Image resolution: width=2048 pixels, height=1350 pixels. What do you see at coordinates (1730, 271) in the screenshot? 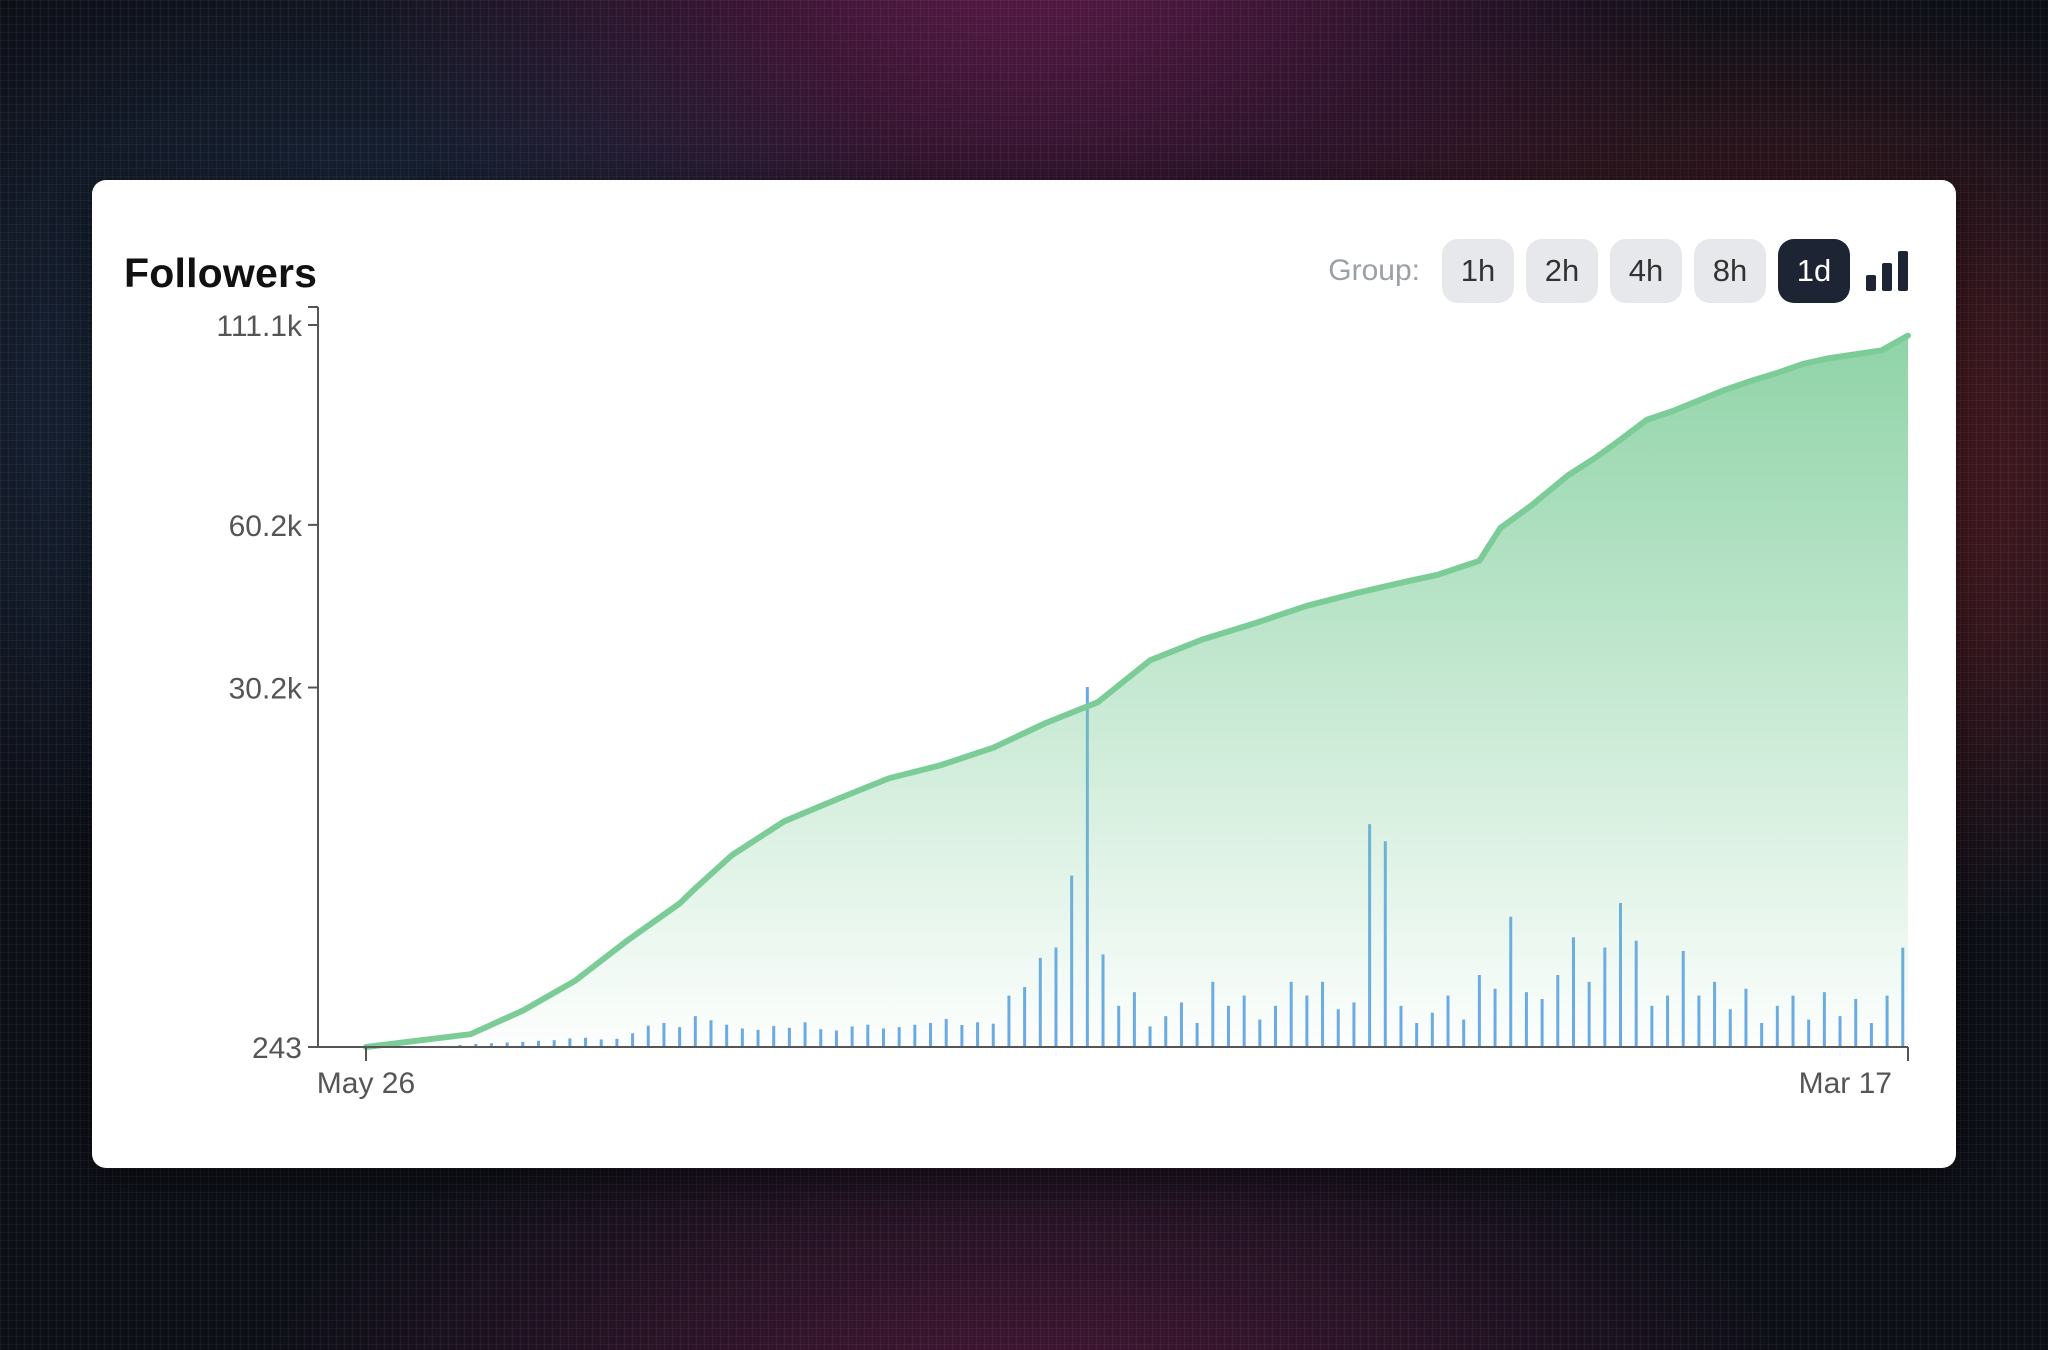
I see `group-8h-button: 8h` at bounding box center [1730, 271].